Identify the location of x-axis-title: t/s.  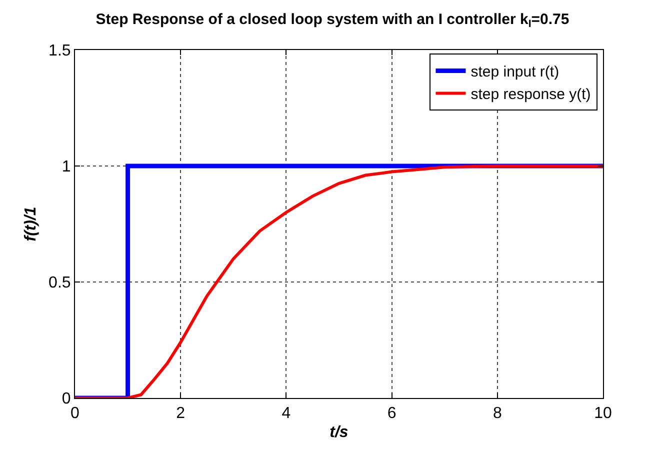
(339, 432).